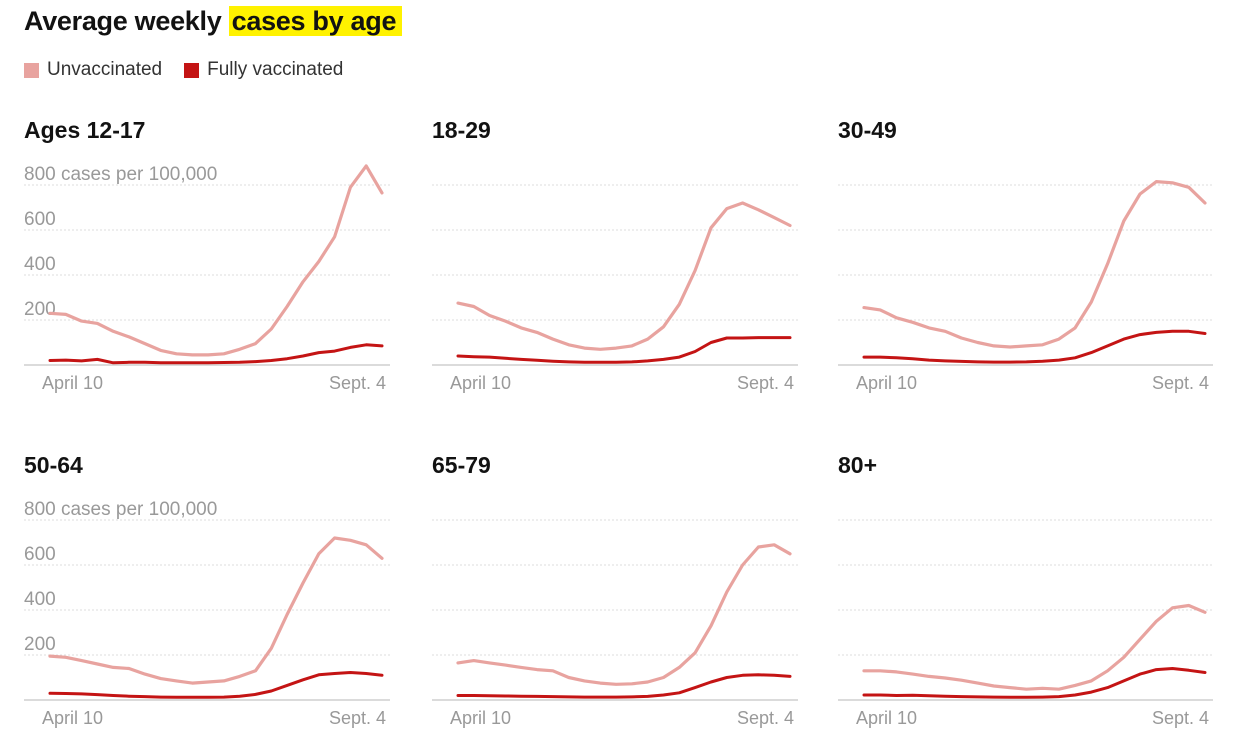 The height and width of the screenshot is (751, 1234). I want to click on chart-title: Average weekly cases by age, so click(213, 21).